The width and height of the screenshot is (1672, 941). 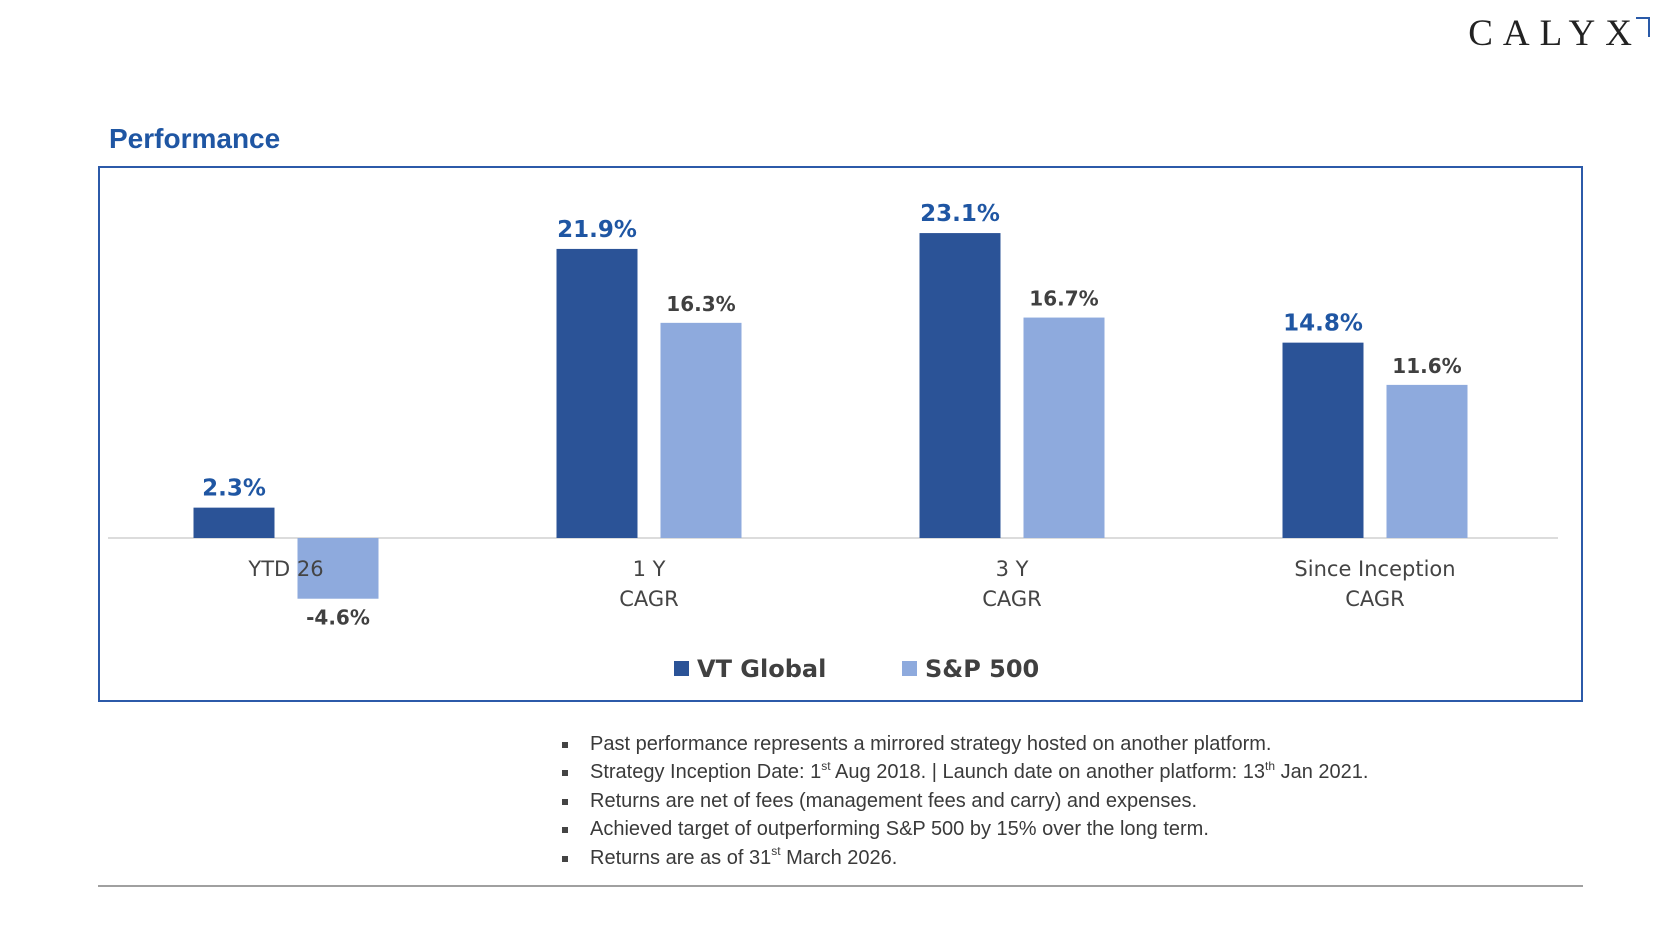 What do you see at coordinates (761, 669) in the screenshot?
I see `legend-label: VT Global` at bounding box center [761, 669].